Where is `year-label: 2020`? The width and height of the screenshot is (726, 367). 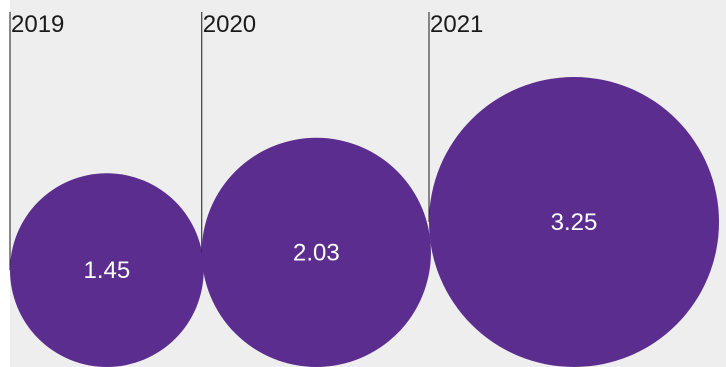 year-label: 2020 is located at coordinates (229, 24).